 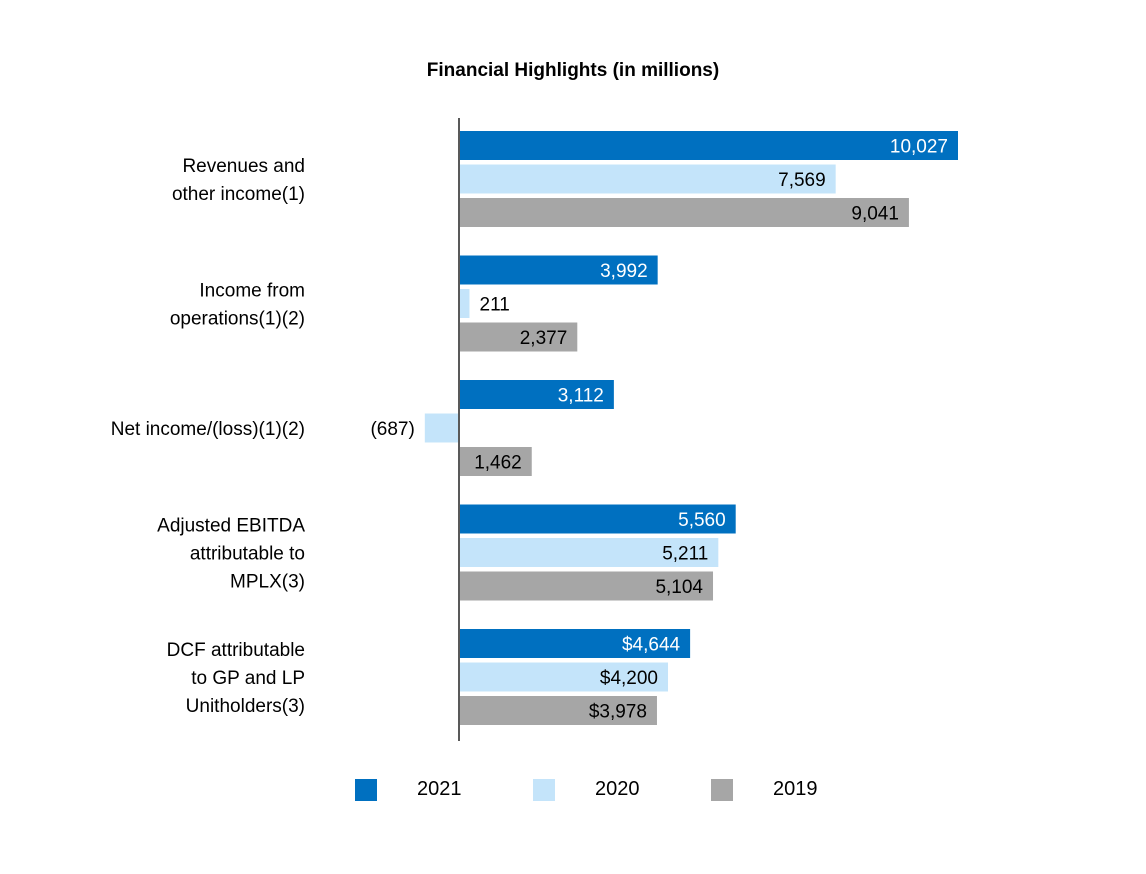 What do you see at coordinates (408, 789) in the screenshot?
I see `legend-item-2021: 2021` at bounding box center [408, 789].